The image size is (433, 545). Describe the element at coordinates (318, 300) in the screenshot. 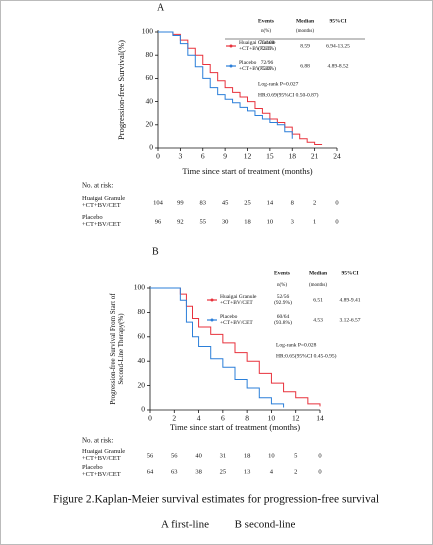

I see `median: 6.51` at that location.